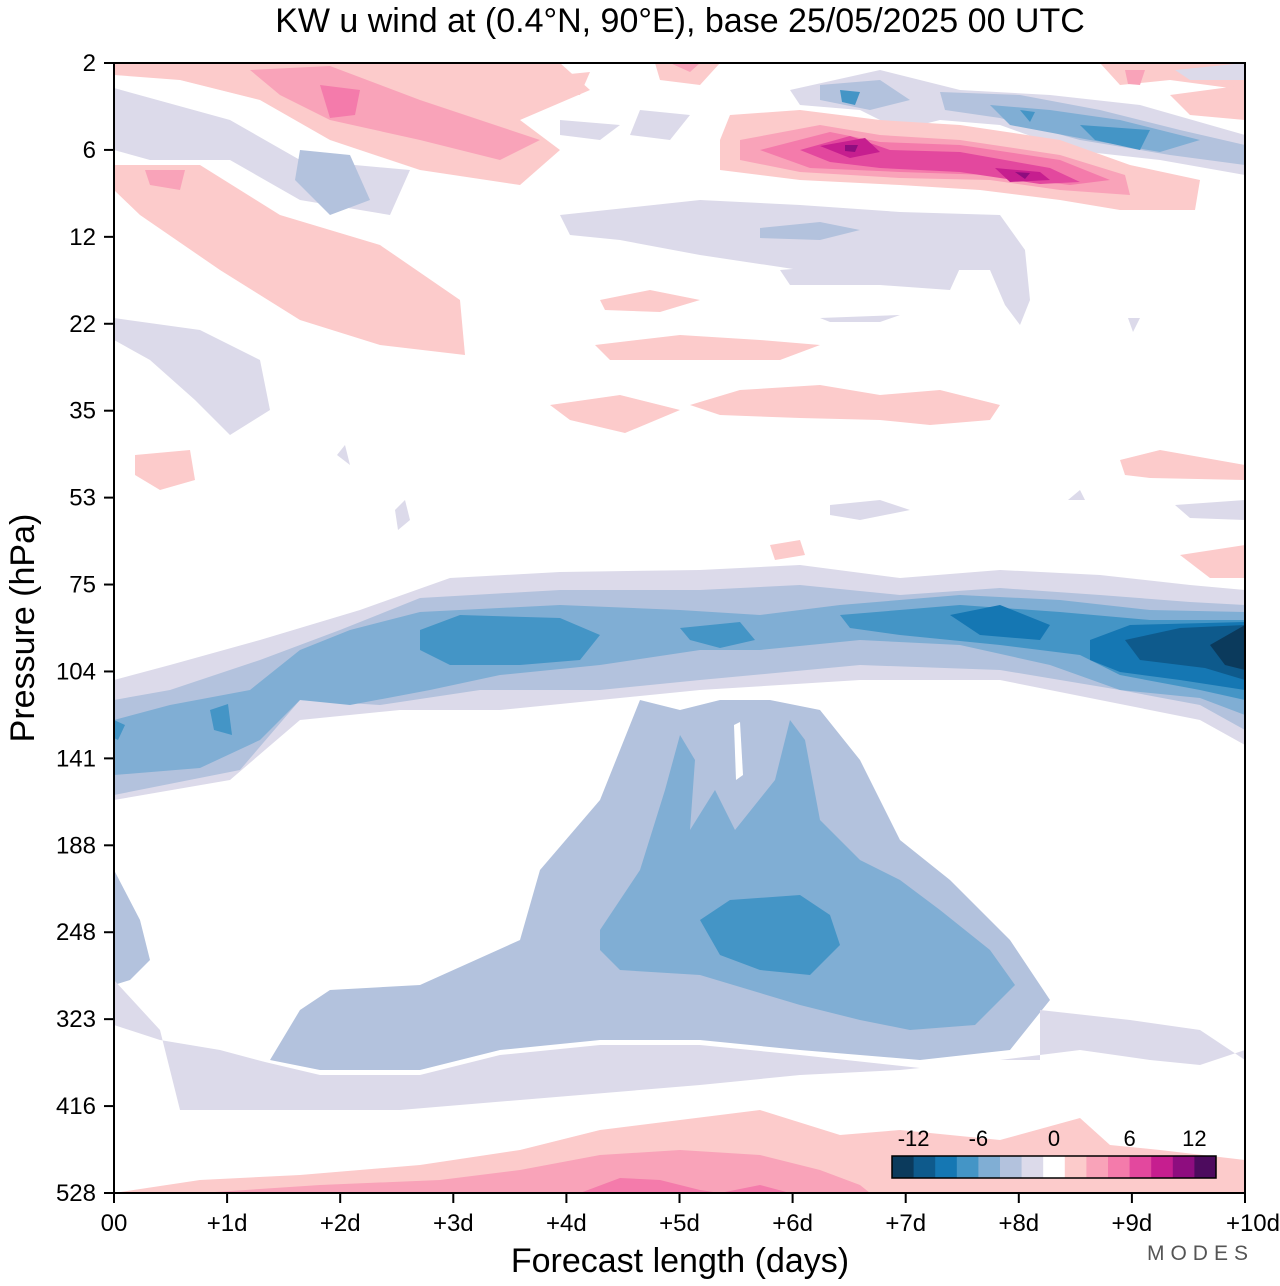  I want to click on x-tick-label: 00, so click(114, 1223).